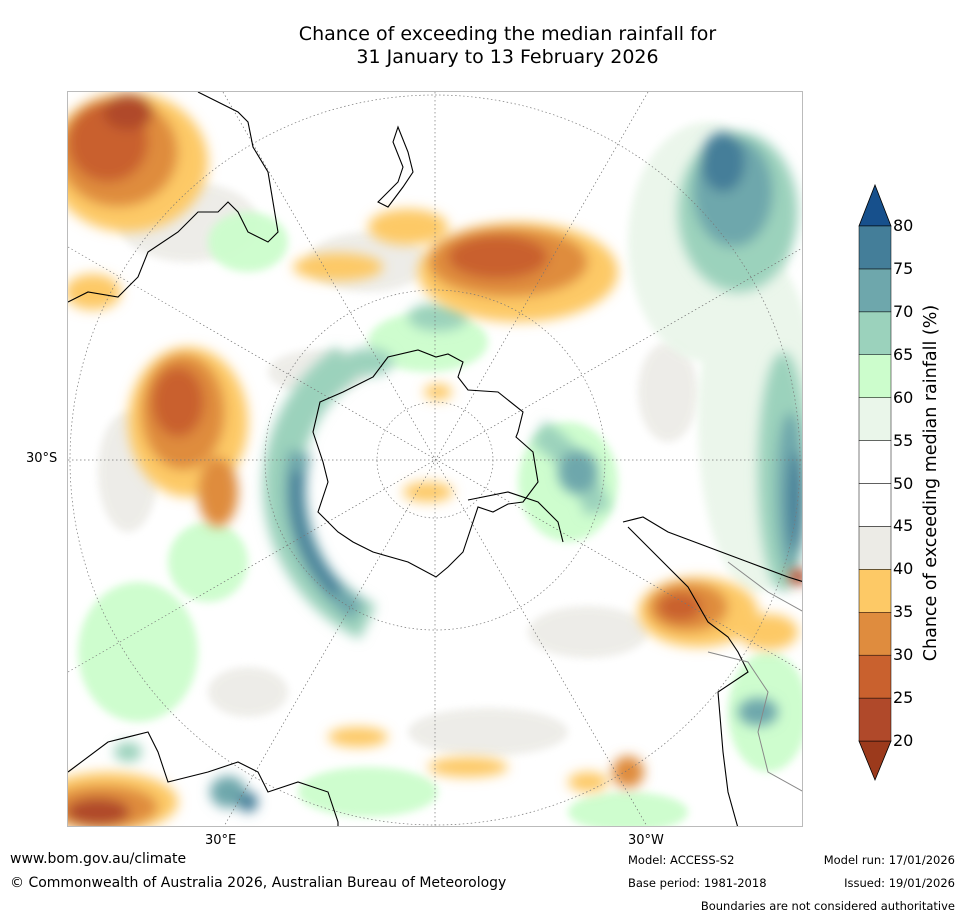  I want to click on colorbar-tick-label: 80, so click(903, 225).